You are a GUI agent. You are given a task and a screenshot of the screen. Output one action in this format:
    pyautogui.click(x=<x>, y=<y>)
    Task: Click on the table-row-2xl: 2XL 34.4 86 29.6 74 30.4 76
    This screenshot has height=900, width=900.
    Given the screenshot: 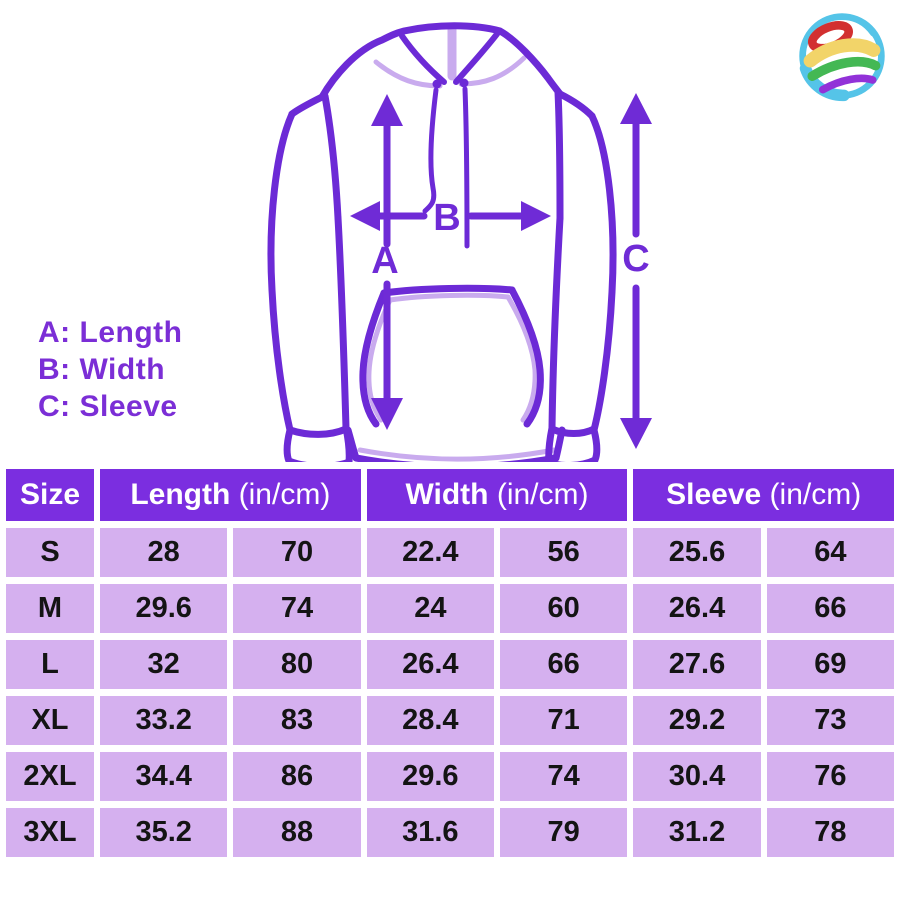 What is the action you would take?
    pyautogui.click(x=450, y=776)
    